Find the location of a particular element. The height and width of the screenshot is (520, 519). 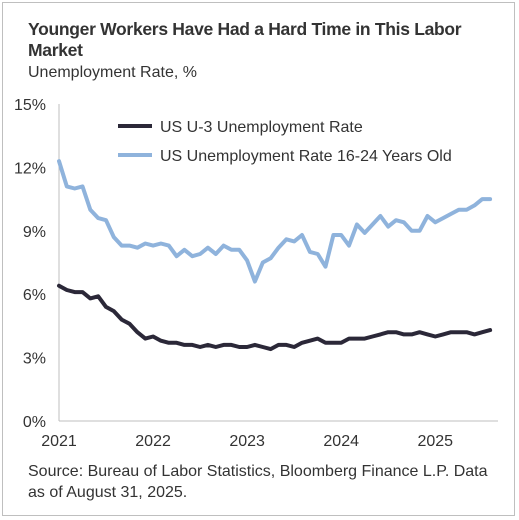

x-axis-labels: 2021 2022 2023 2024 2025 is located at coordinates (247, 441).